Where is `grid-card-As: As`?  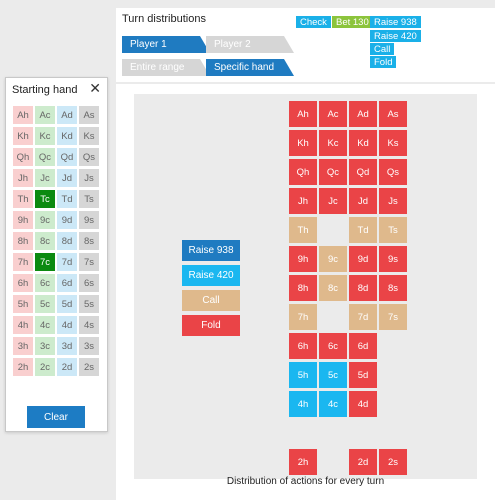
grid-card-As: As is located at coordinates (393, 114).